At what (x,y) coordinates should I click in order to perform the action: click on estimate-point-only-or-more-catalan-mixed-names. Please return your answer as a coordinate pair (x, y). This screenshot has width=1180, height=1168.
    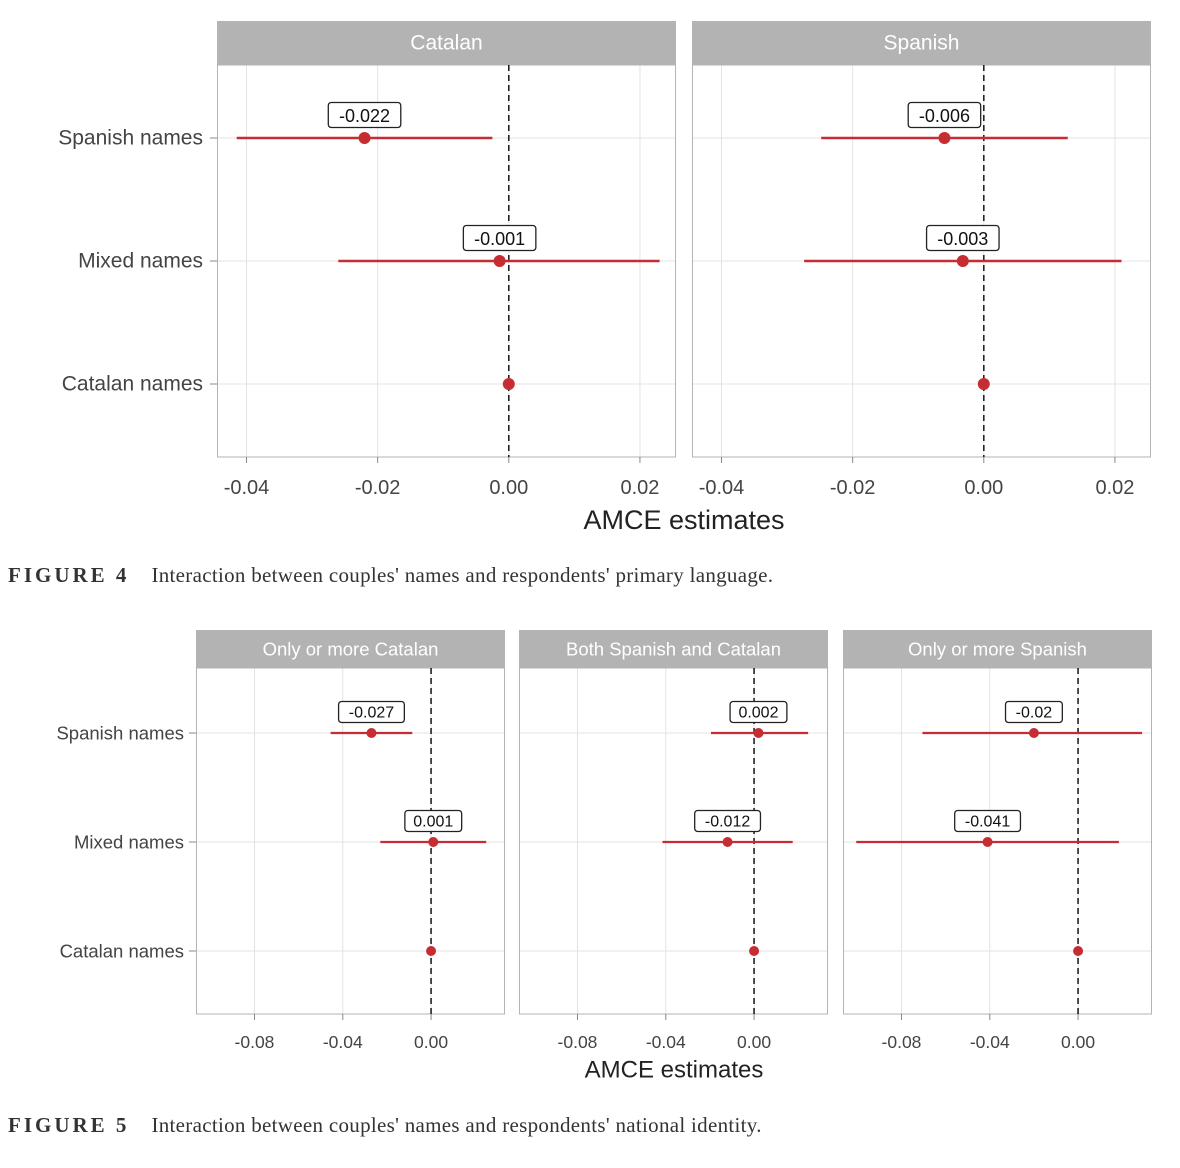
    Looking at the image, I should click on (433, 842).